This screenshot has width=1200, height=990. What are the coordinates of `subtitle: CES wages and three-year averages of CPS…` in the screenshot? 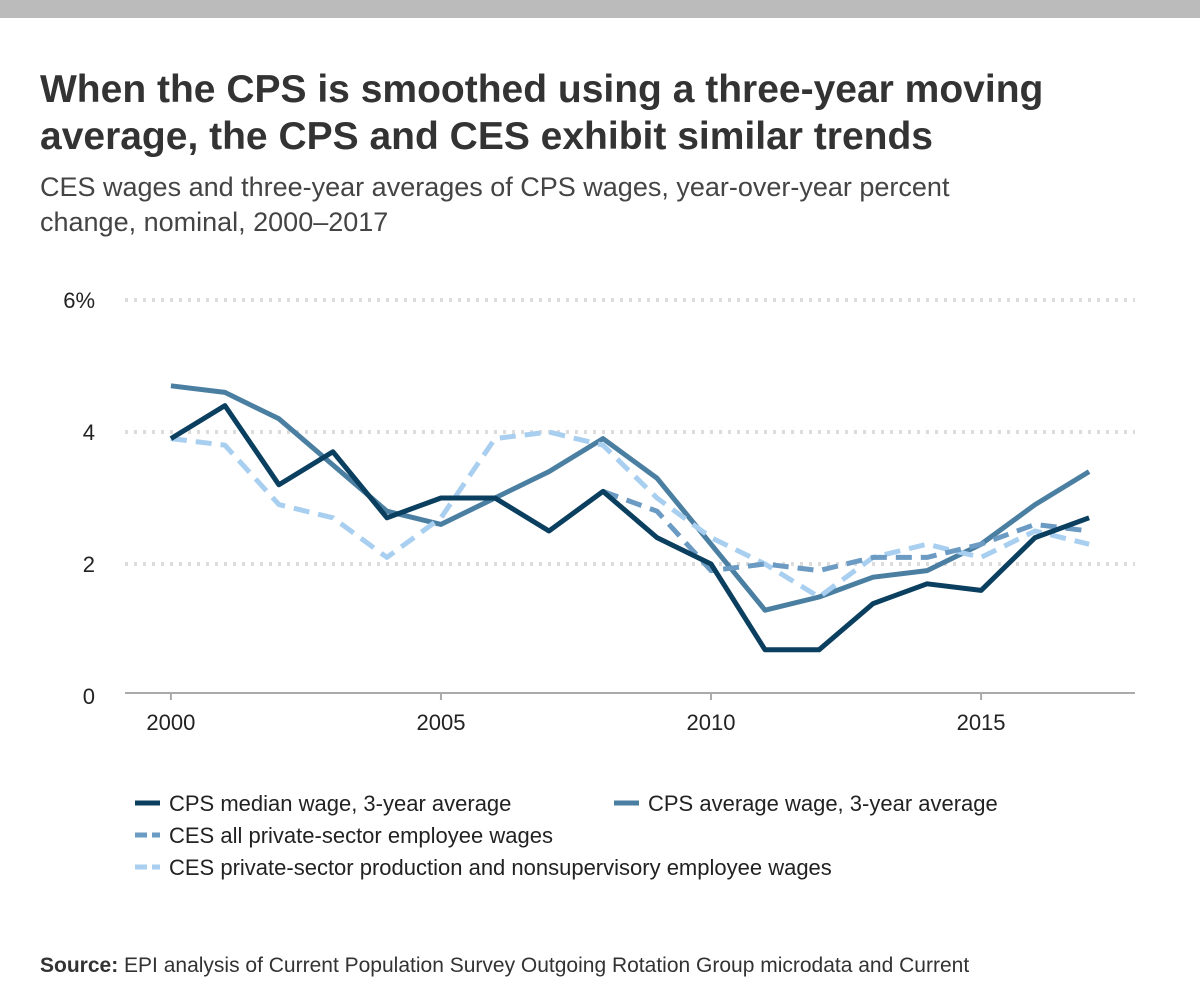 It's located at (495, 187).